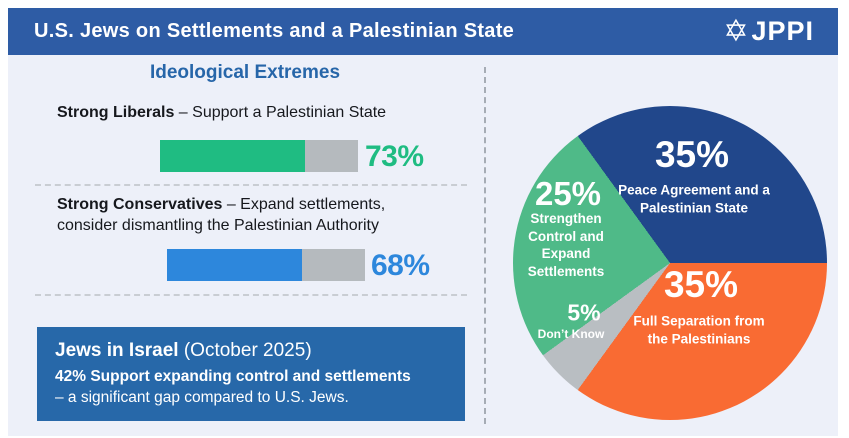 This screenshot has width=849, height=438. What do you see at coordinates (394, 156) in the screenshot?
I see `liberals-bar-value: 73%` at bounding box center [394, 156].